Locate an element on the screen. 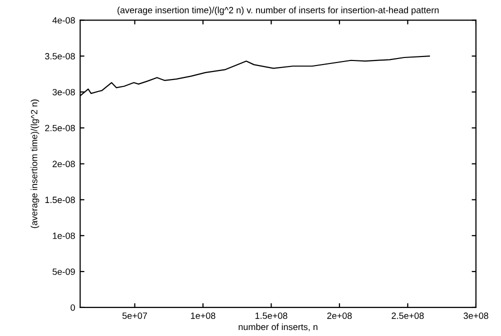 This screenshot has width=501, height=336. y-tick-label: 2e-08 is located at coordinates (63, 164).